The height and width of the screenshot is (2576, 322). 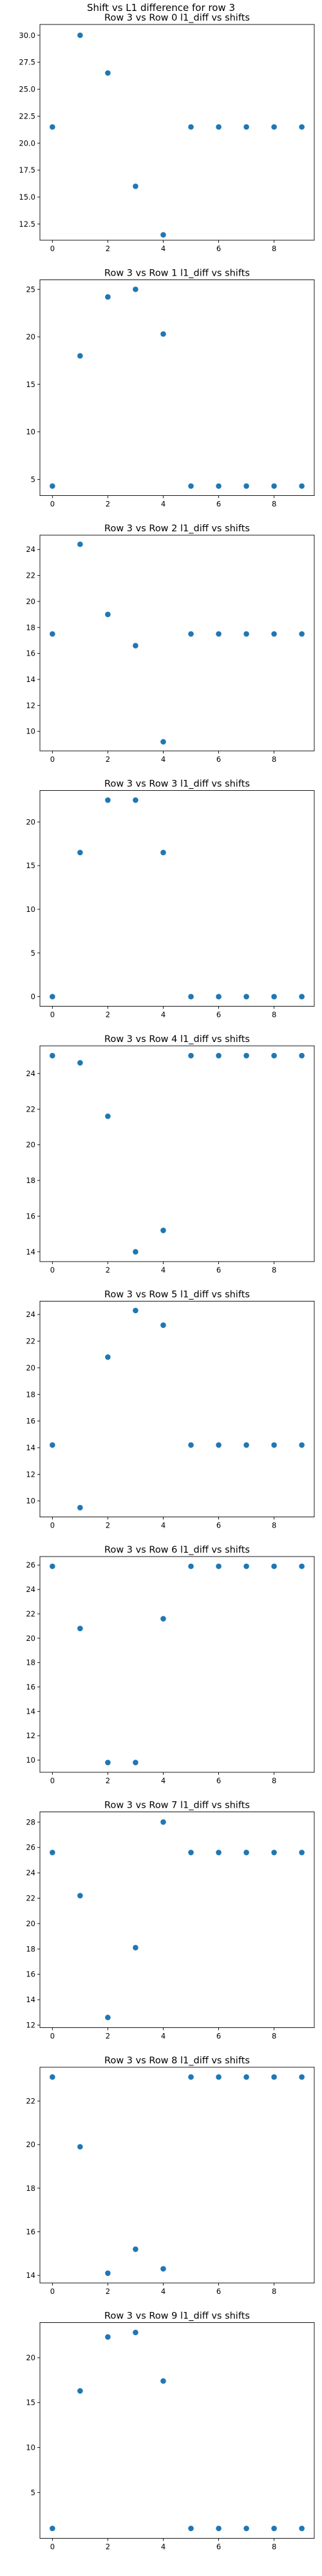 What do you see at coordinates (161, 8) in the screenshot?
I see `figure-suptitle: Shift vs L1 difference for row 3` at bounding box center [161, 8].